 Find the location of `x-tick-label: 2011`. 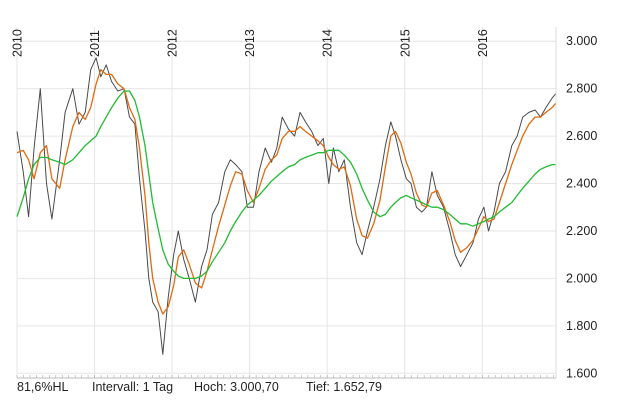

x-tick-label: 2011 is located at coordinates (95, 43).